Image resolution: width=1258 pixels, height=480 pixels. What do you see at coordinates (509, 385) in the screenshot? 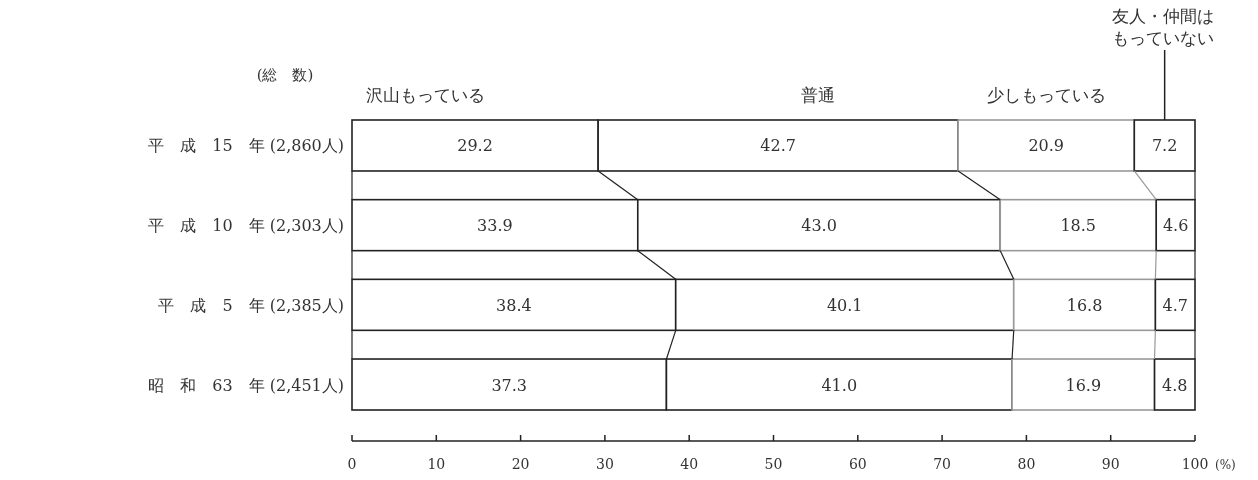
I see `data-label: 37.3` at bounding box center [509, 385].